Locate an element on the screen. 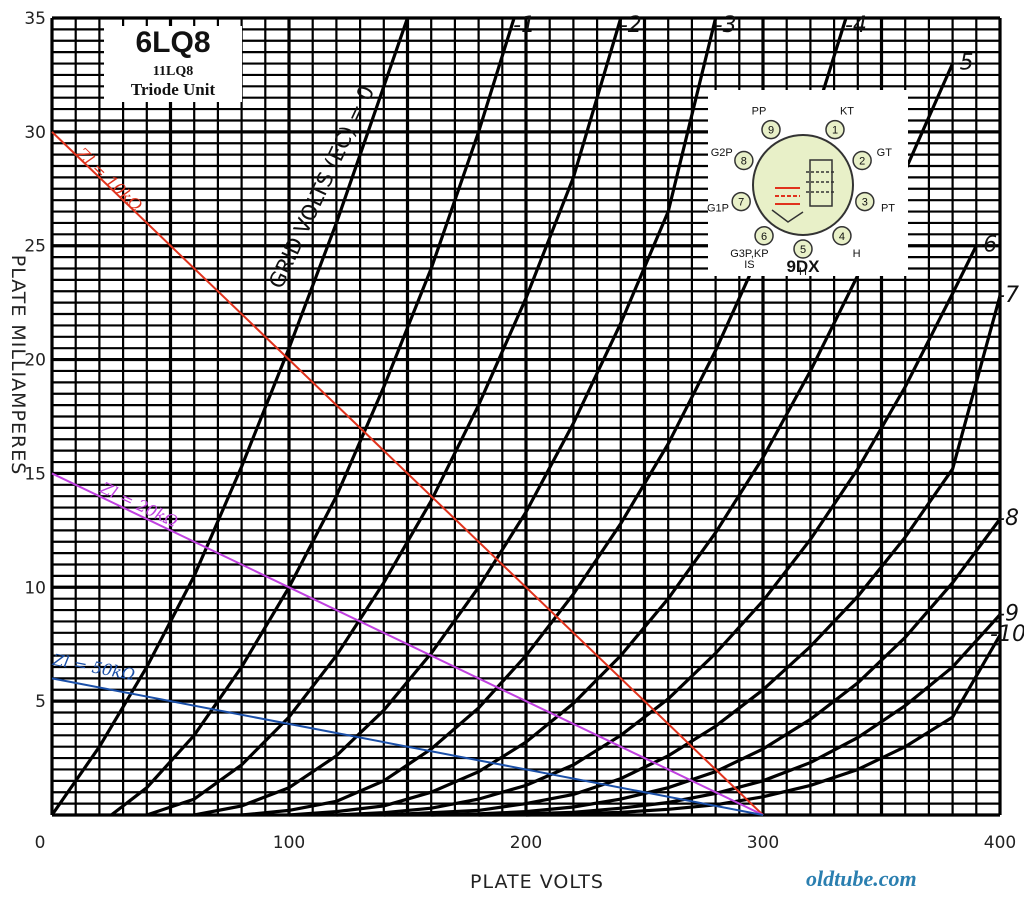 This screenshot has height=900, width=1024. y-tick-label: 15 is located at coordinates (35, 474).